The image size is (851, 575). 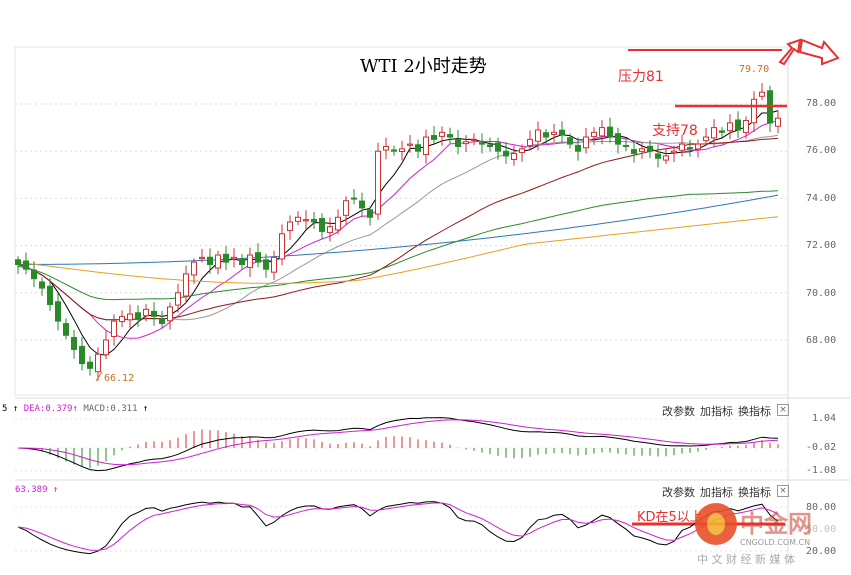 What do you see at coordinates (75, 409) in the screenshot?
I see `macd-header: 5 ↑ DEA:0.379↑ MACD:0.311 ↑` at bounding box center [75, 409].